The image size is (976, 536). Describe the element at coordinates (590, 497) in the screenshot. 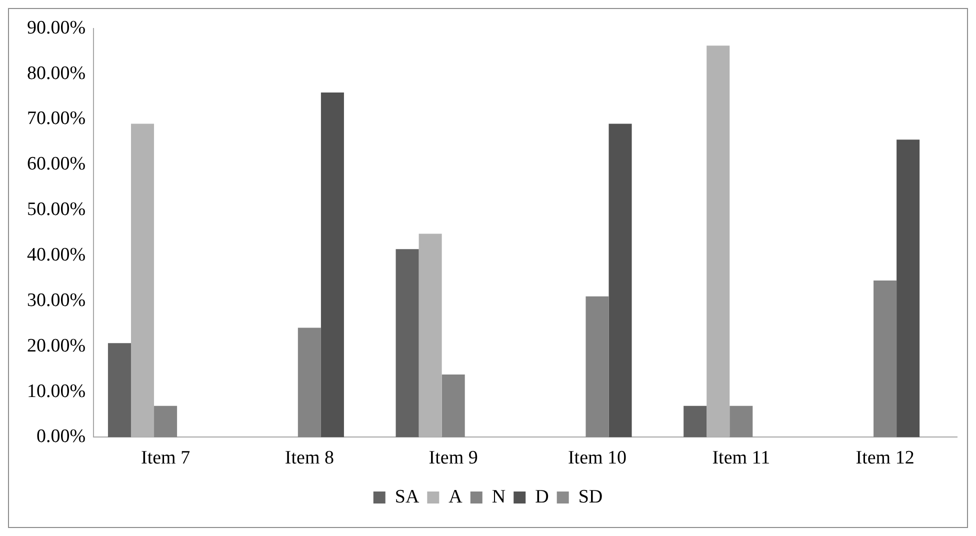

I see `legend-label: SD` at that location.